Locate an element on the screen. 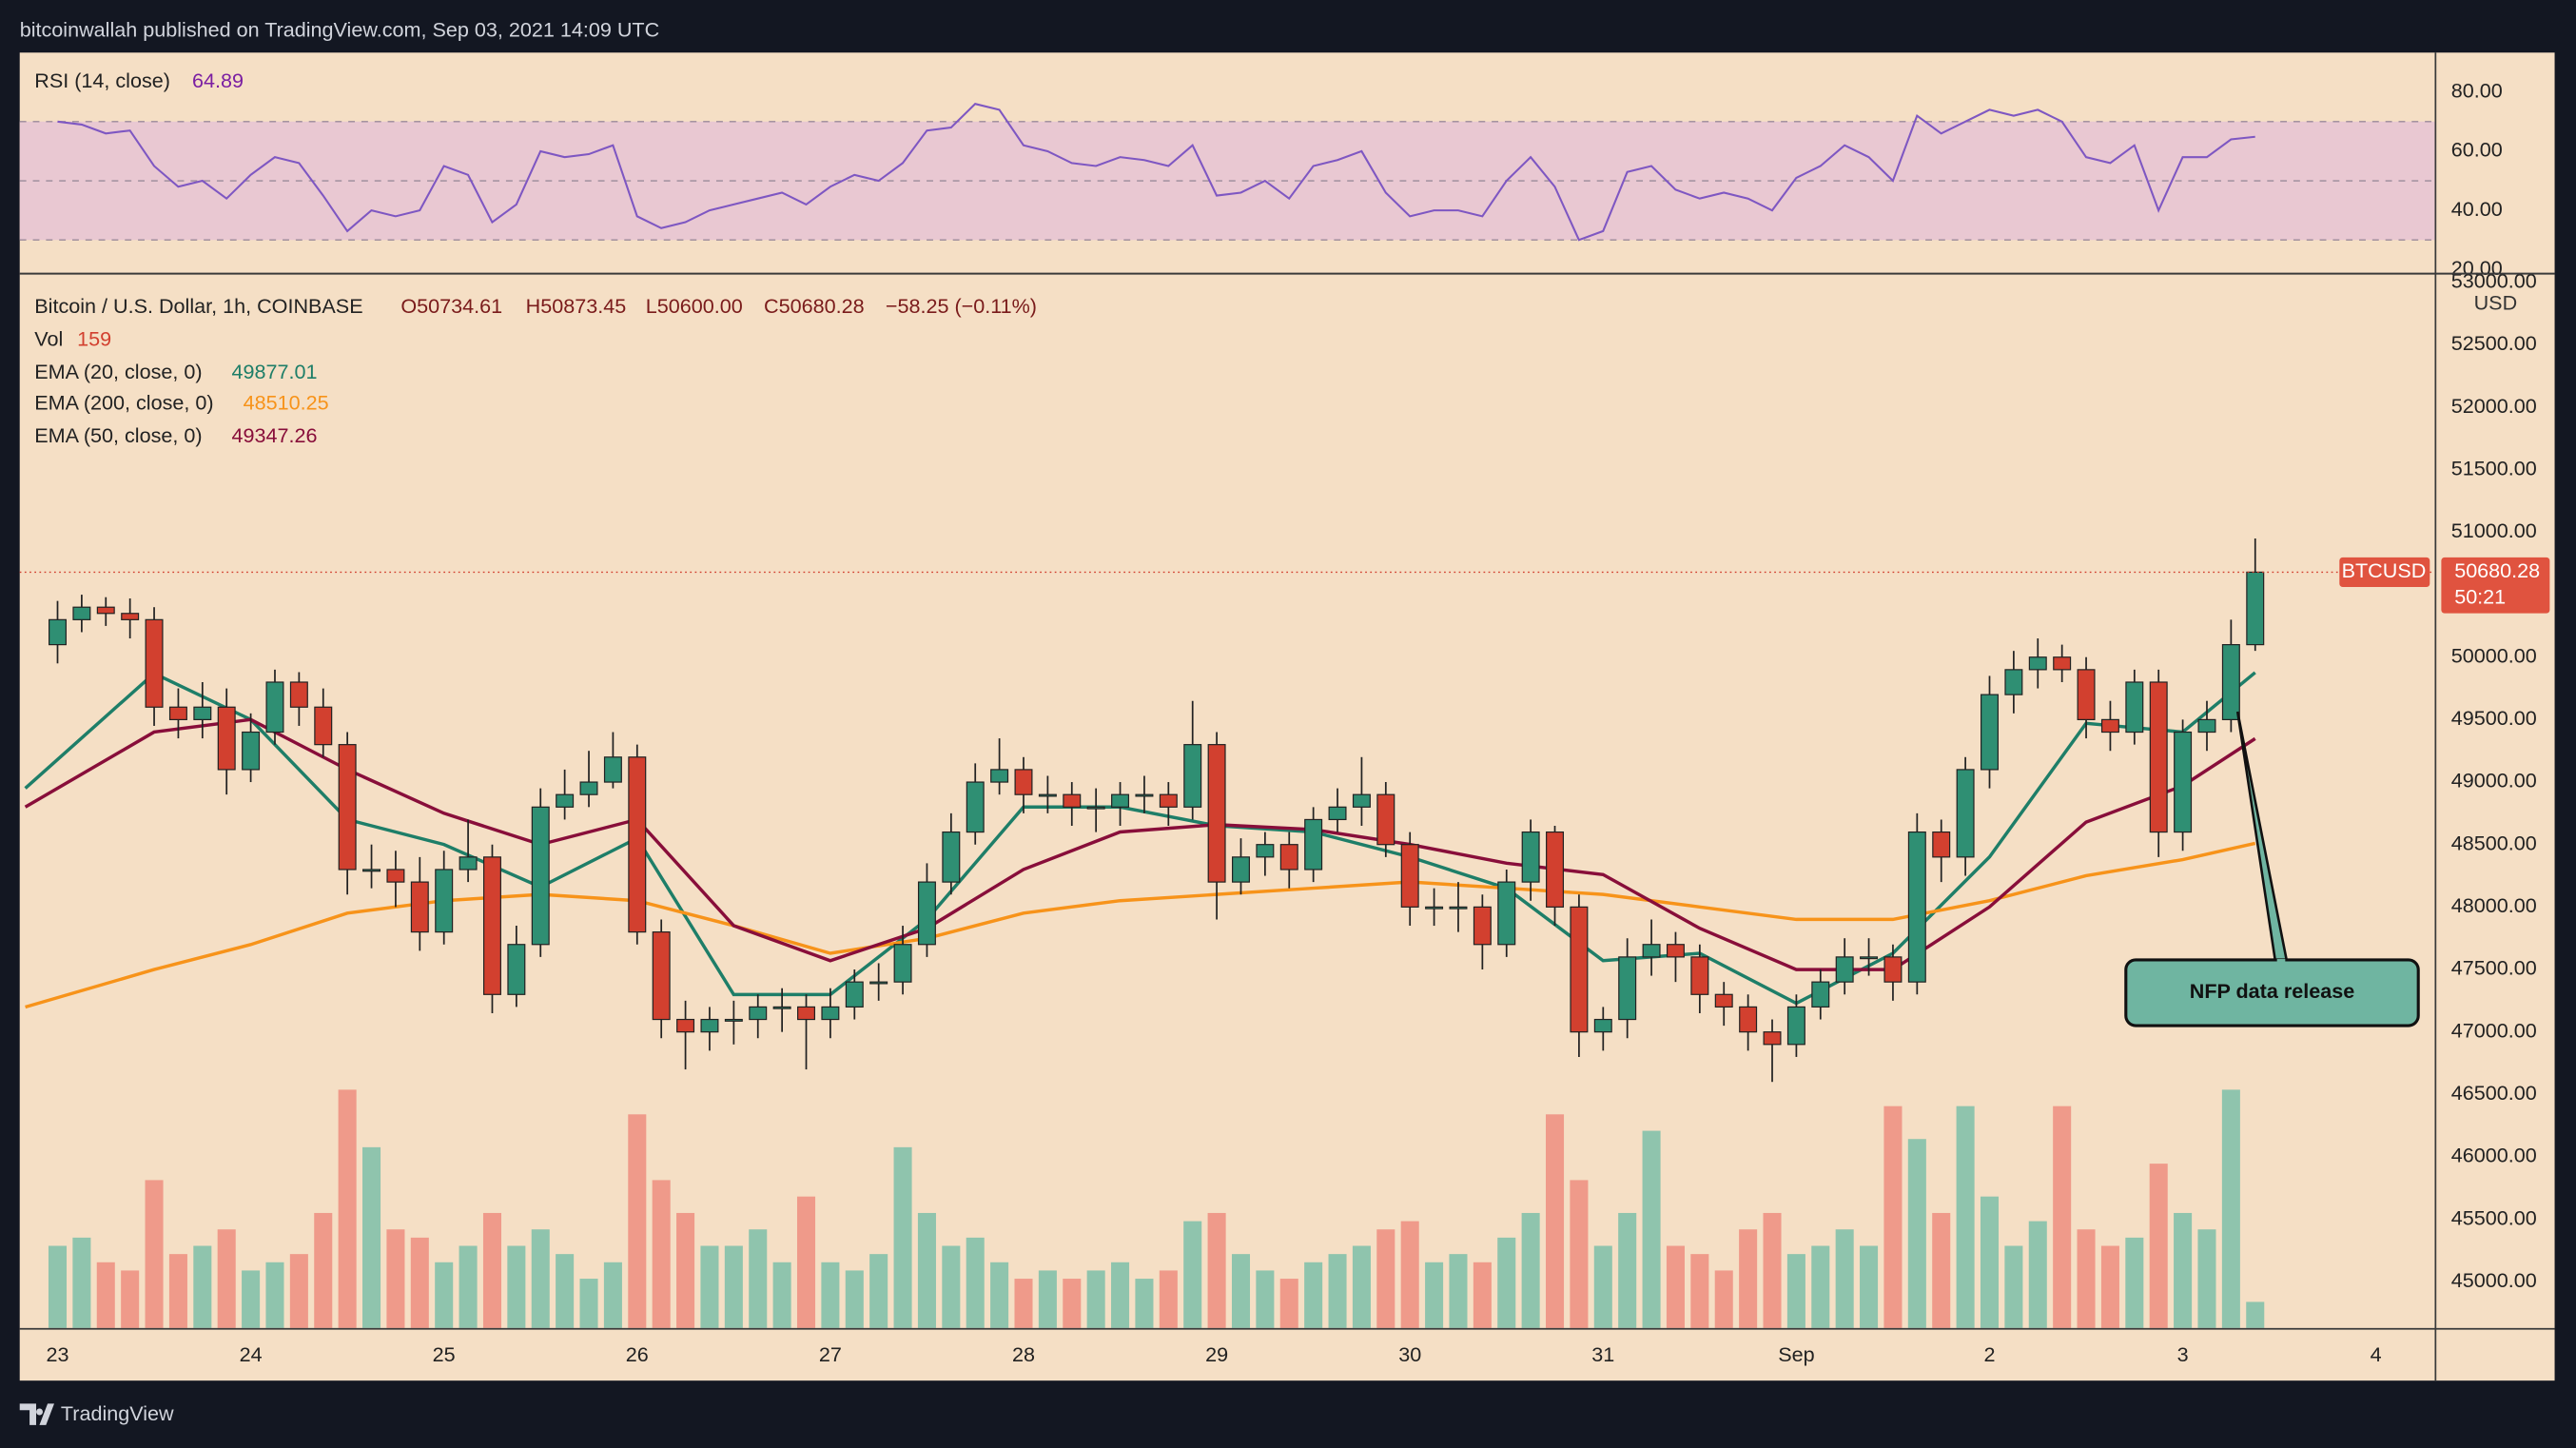 The image size is (2576, 1448). rsi-line is located at coordinates (1156, 172).